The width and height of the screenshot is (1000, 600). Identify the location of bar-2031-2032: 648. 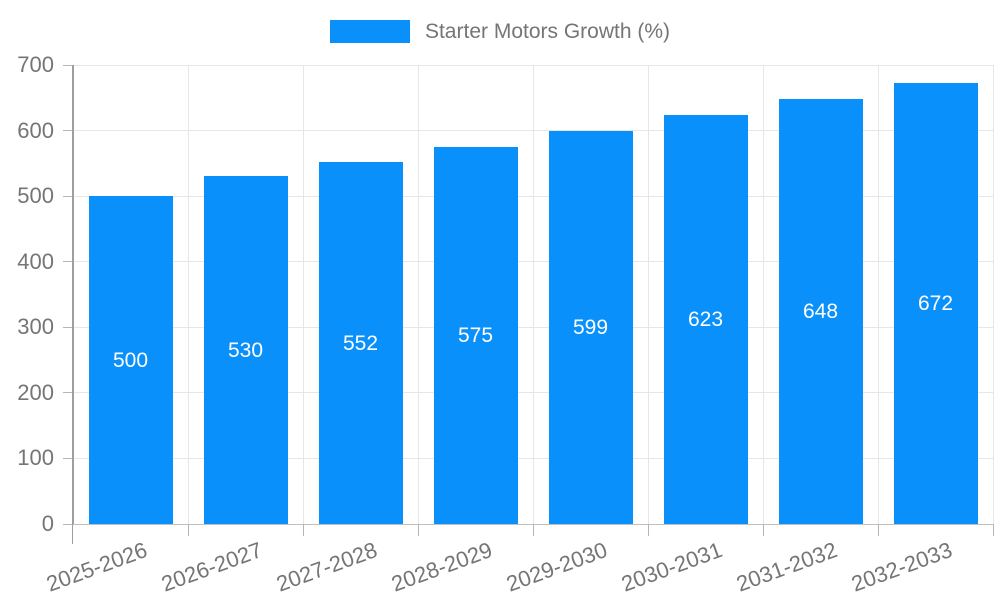
(820, 311).